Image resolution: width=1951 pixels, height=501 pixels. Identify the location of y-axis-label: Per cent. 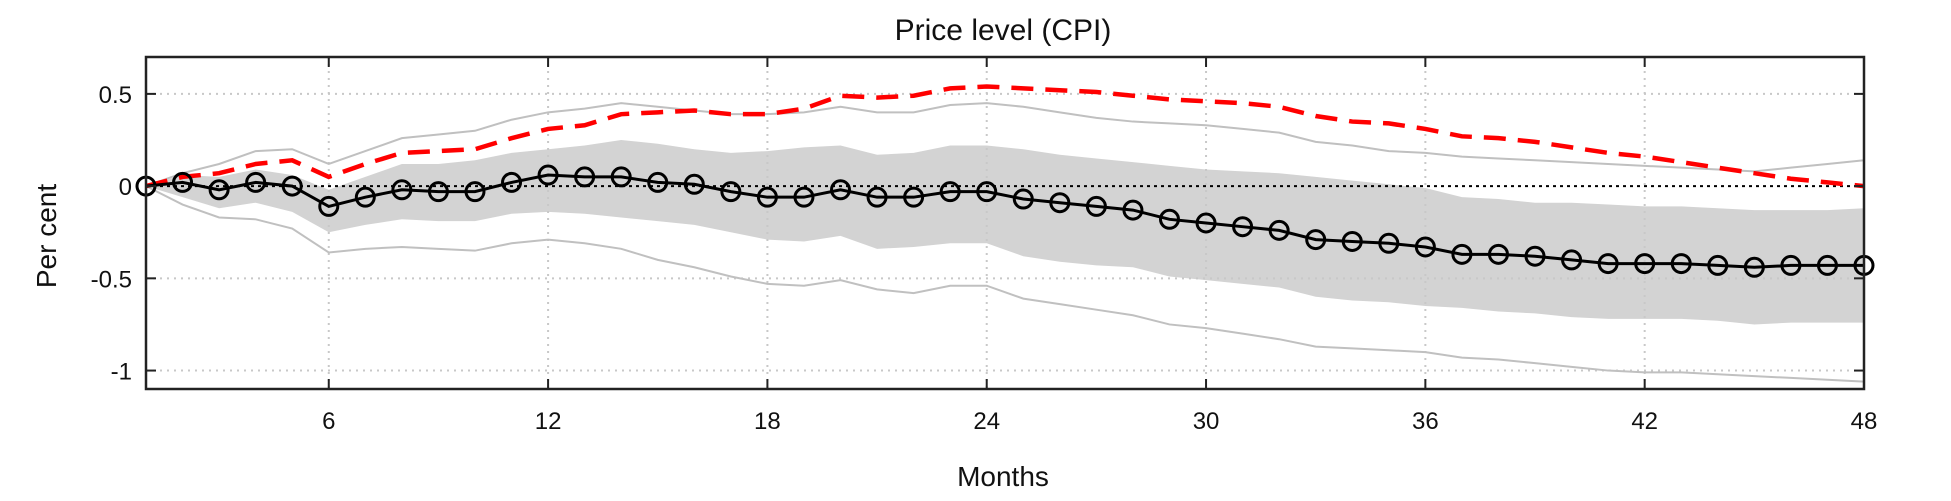
(46, 236).